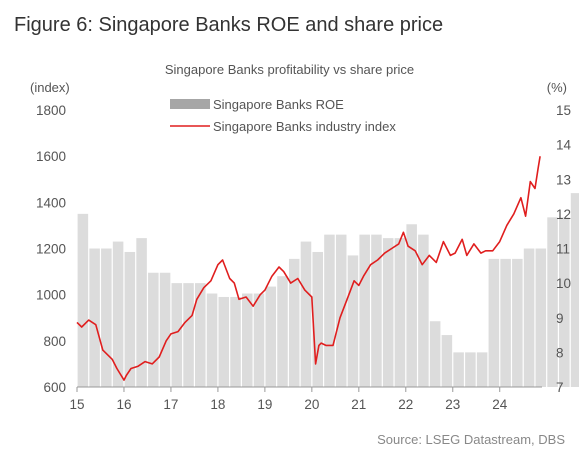 The image size is (579, 462). I want to click on legend-swatch-roe, so click(190, 104).